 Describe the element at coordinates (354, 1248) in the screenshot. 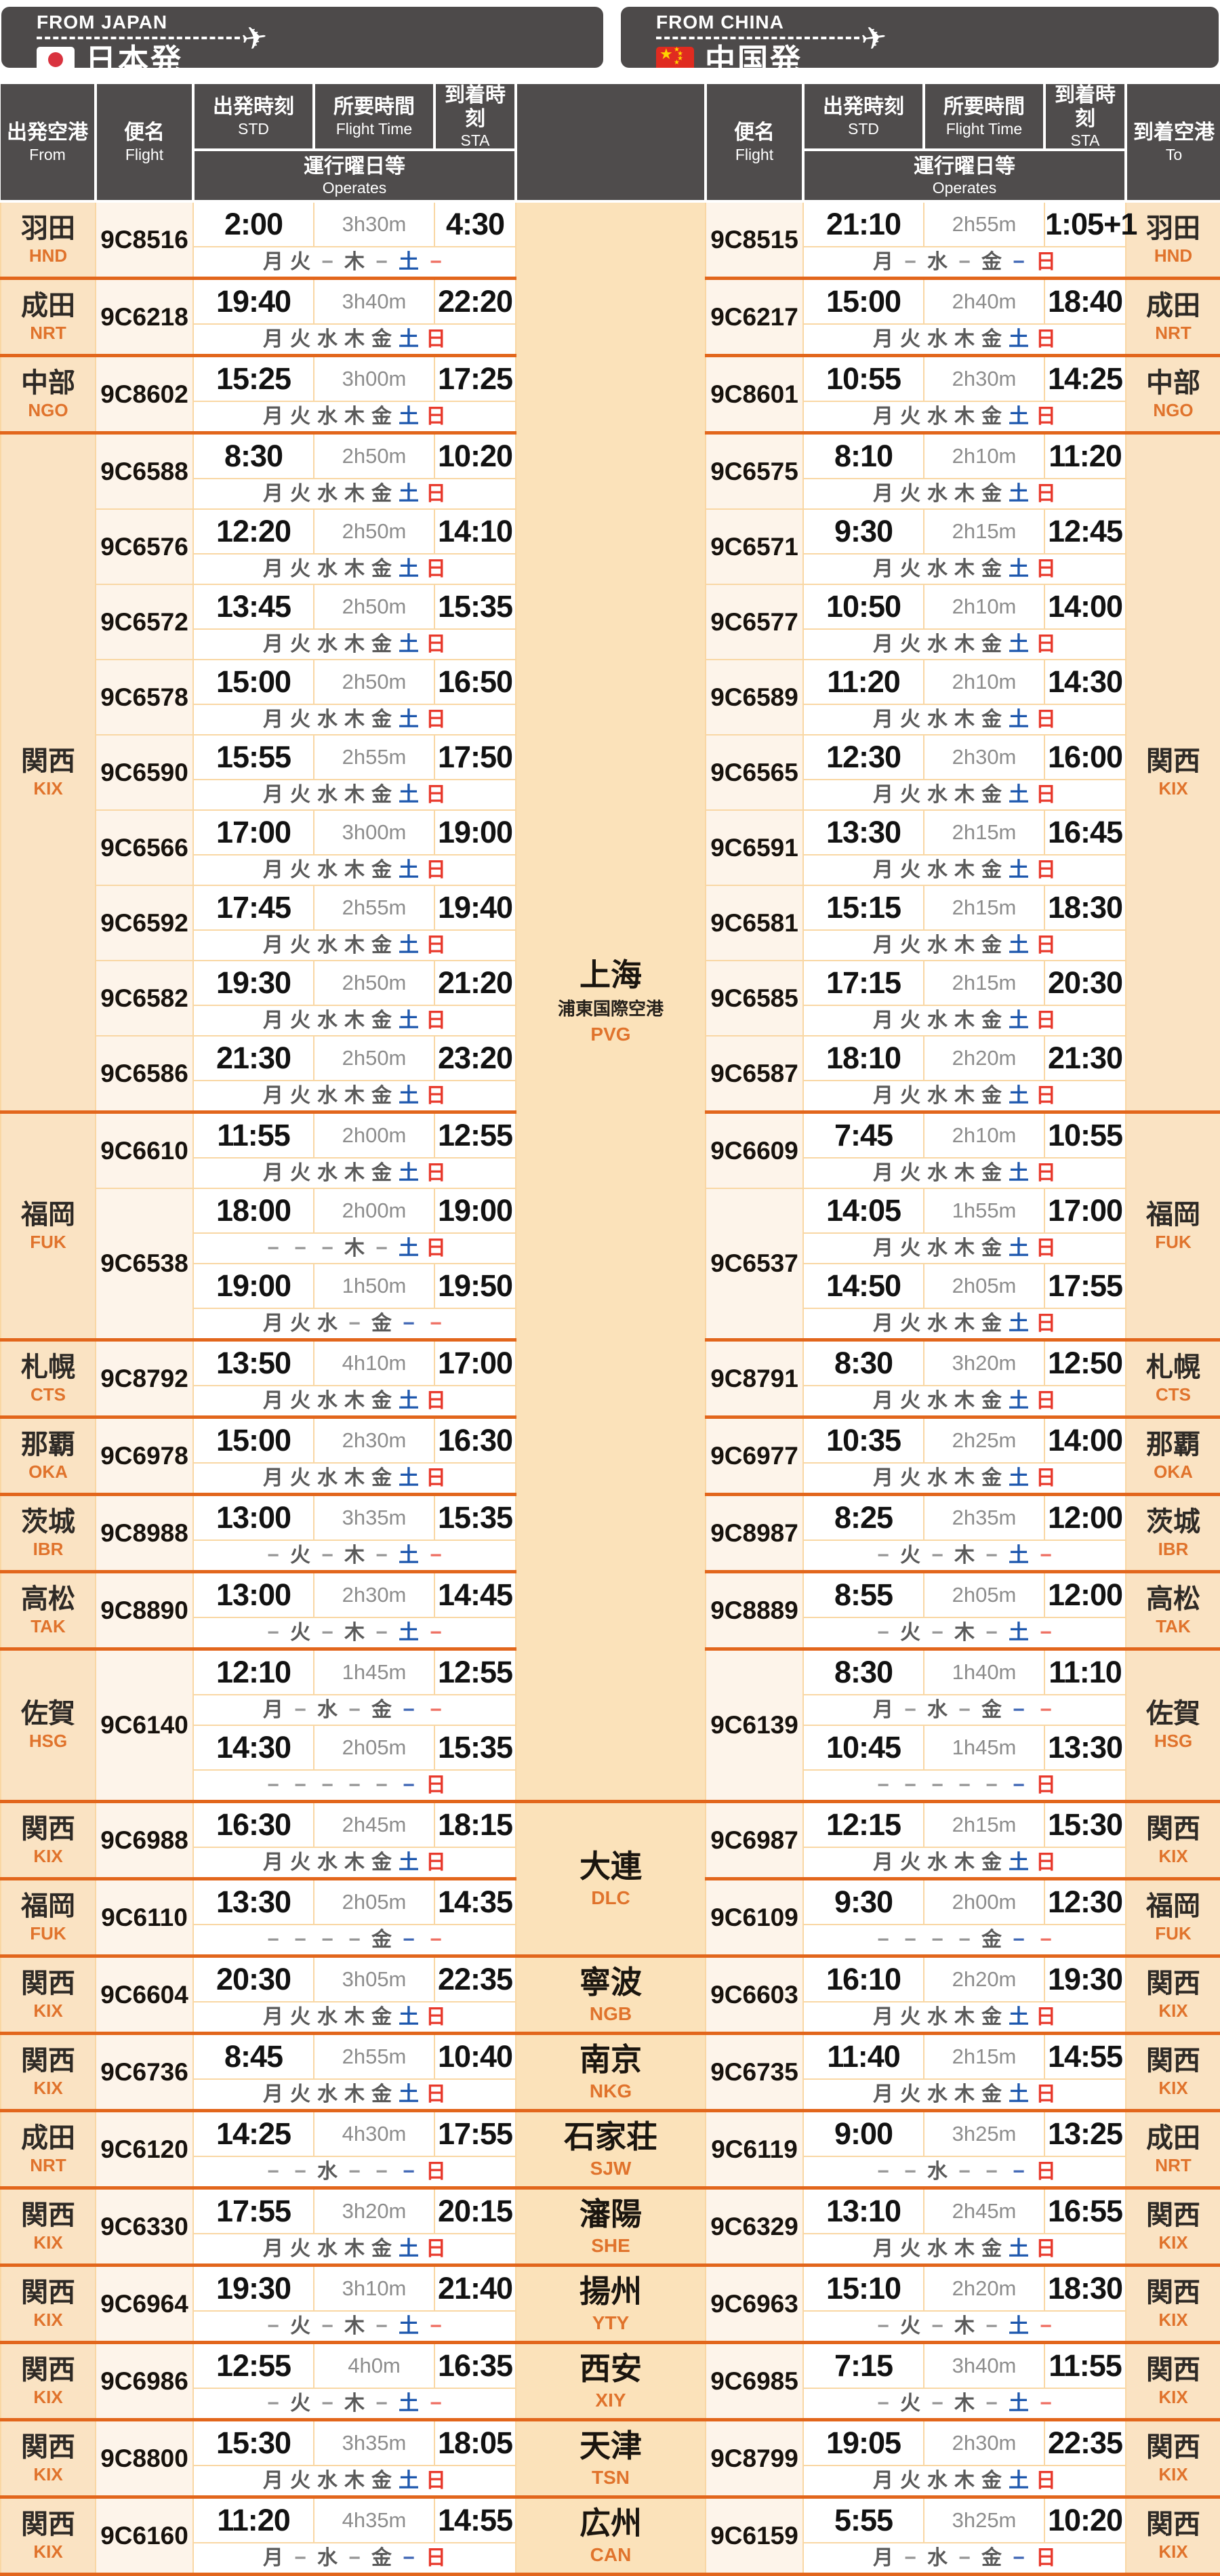

I see `operating-days-cell: − − − 木 − 土日` at that location.